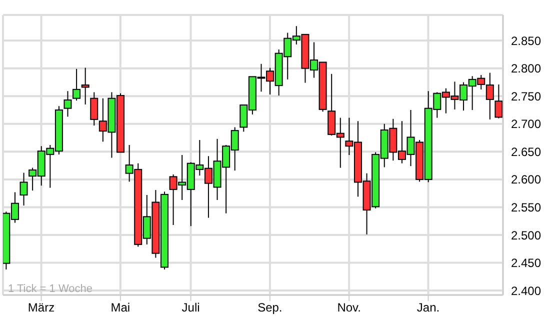 The image size is (545, 330). What do you see at coordinates (526, 291) in the screenshot?
I see `y-tick-label: 2.400` at bounding box center [526, 291].